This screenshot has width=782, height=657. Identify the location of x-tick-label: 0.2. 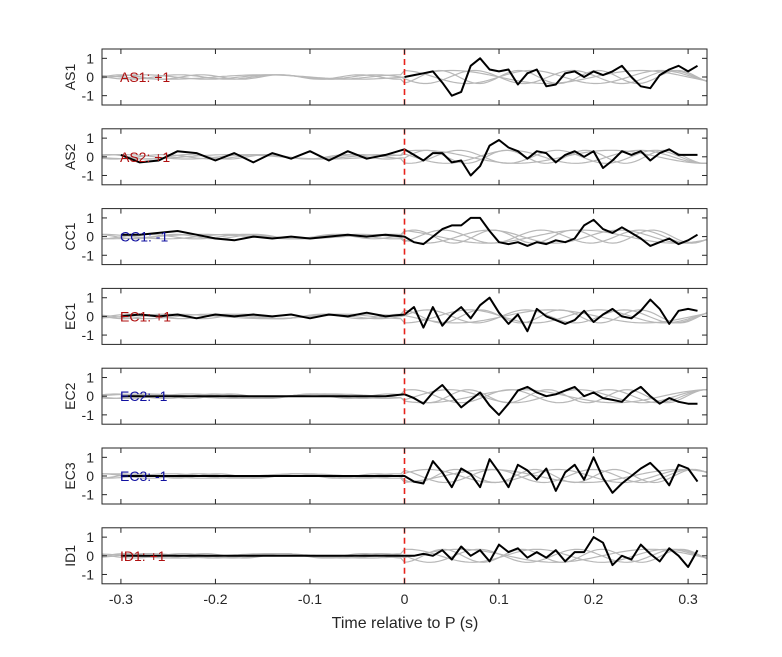
(594, 599).